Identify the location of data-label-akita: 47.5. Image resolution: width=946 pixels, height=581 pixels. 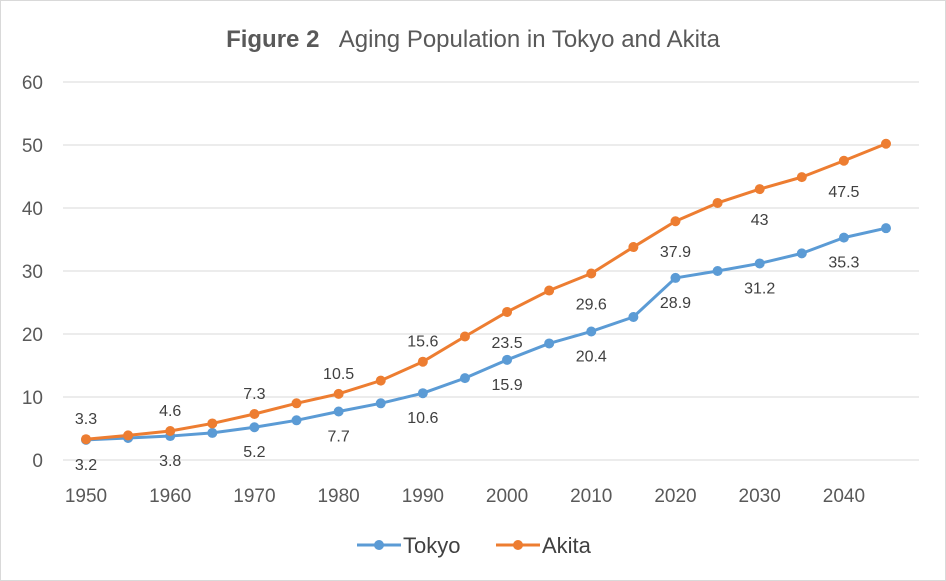
(843, 192).